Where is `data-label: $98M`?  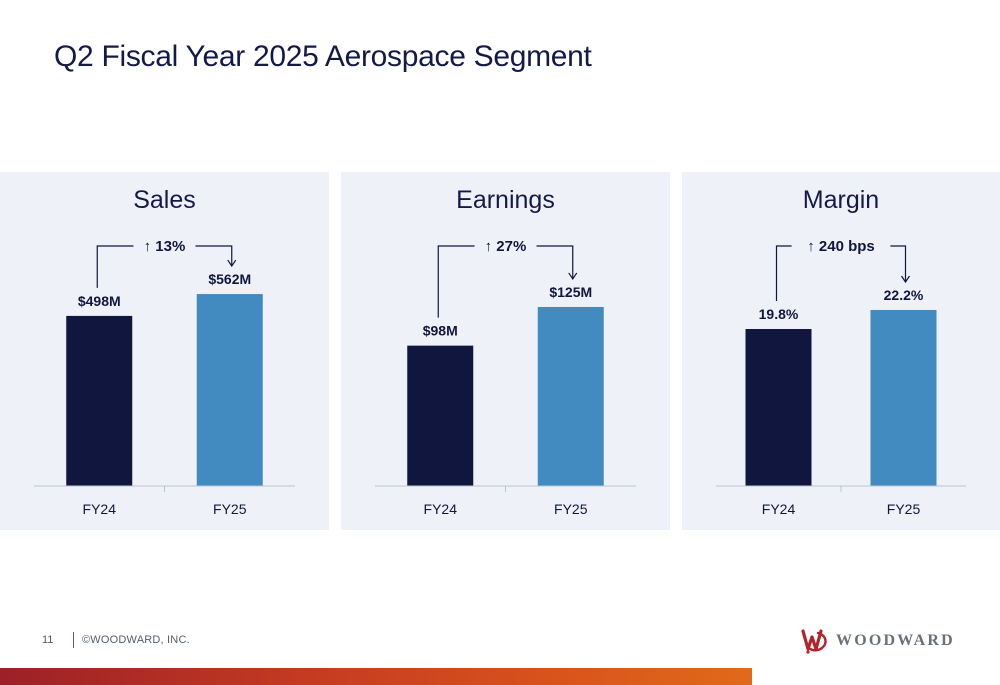 data-label: $98M is located at coordinates (440, 331).